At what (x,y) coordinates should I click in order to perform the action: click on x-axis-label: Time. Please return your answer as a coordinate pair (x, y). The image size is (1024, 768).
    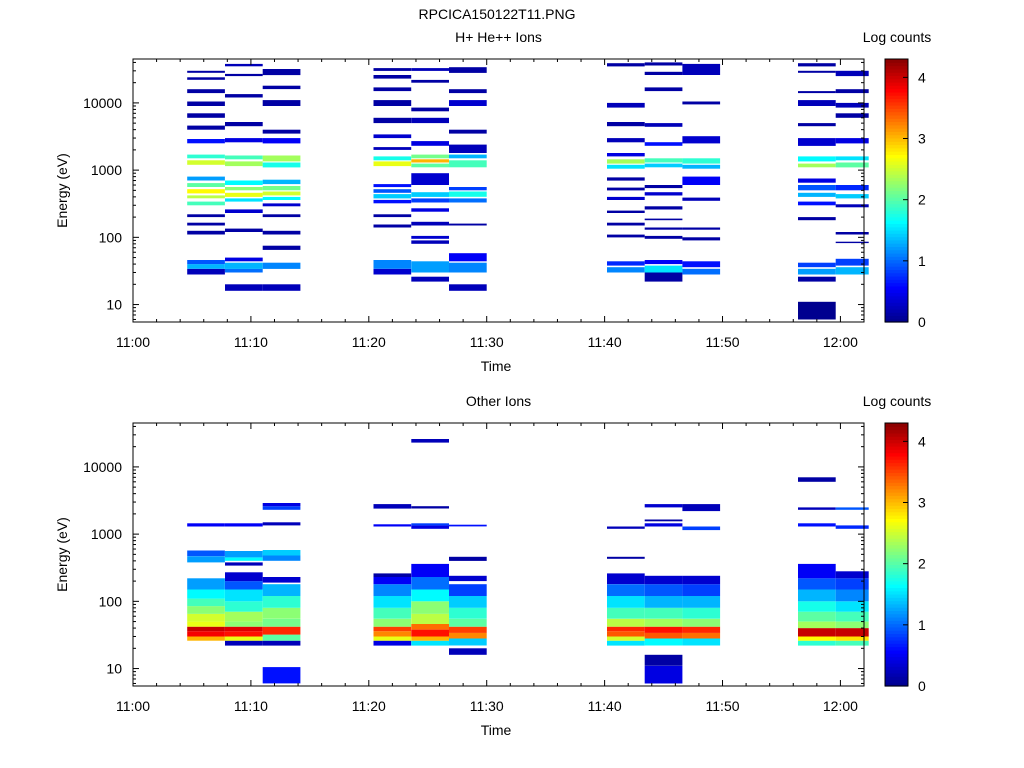
    Looking at the image, I should click on (496, 730).